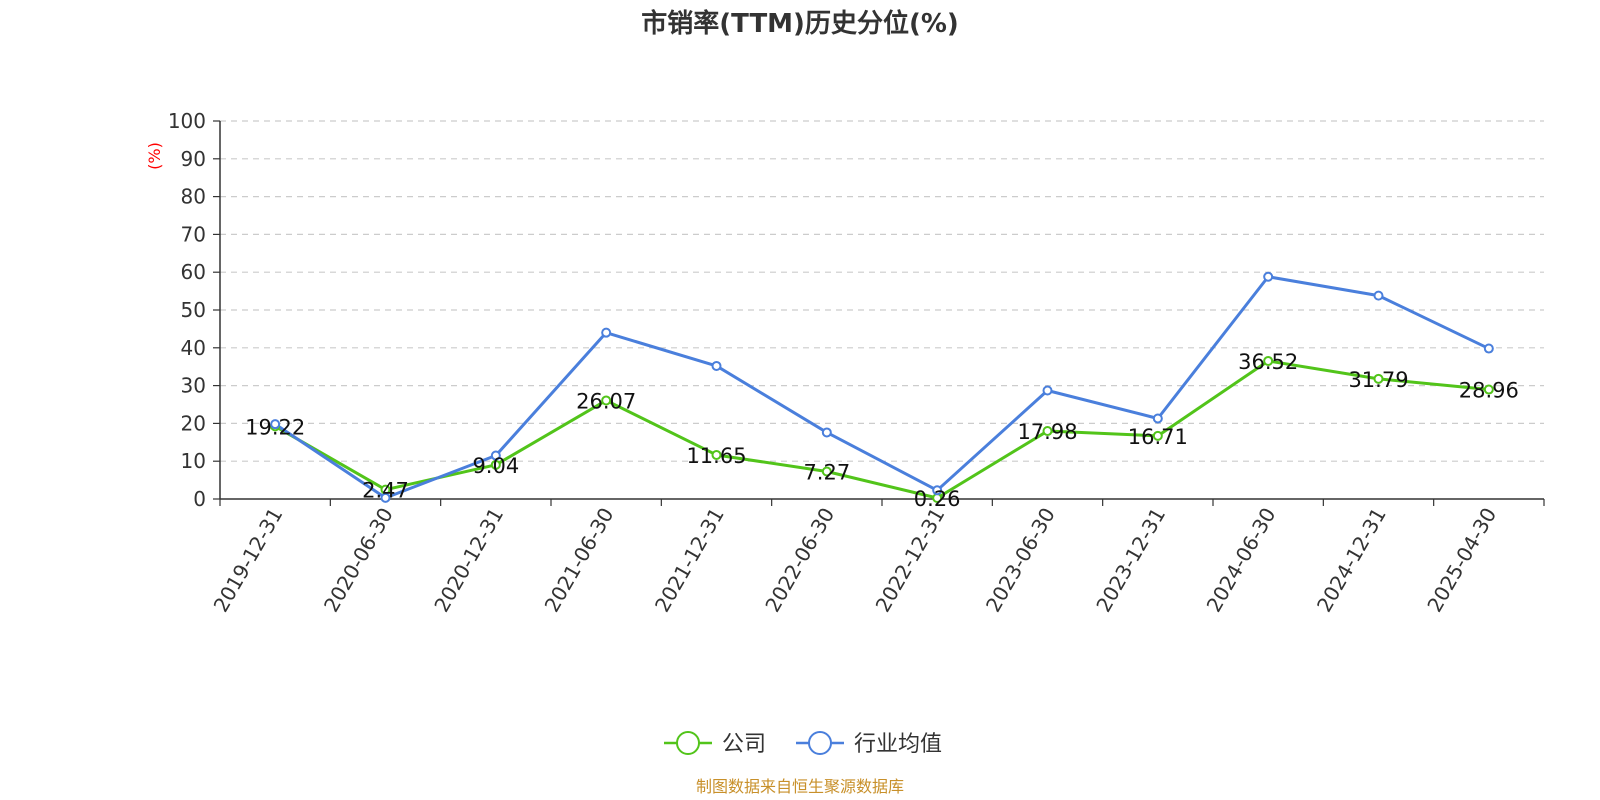 This screenshot has width=1600, height=800. I want to click on data-label: 7.27, so click(826, 473).